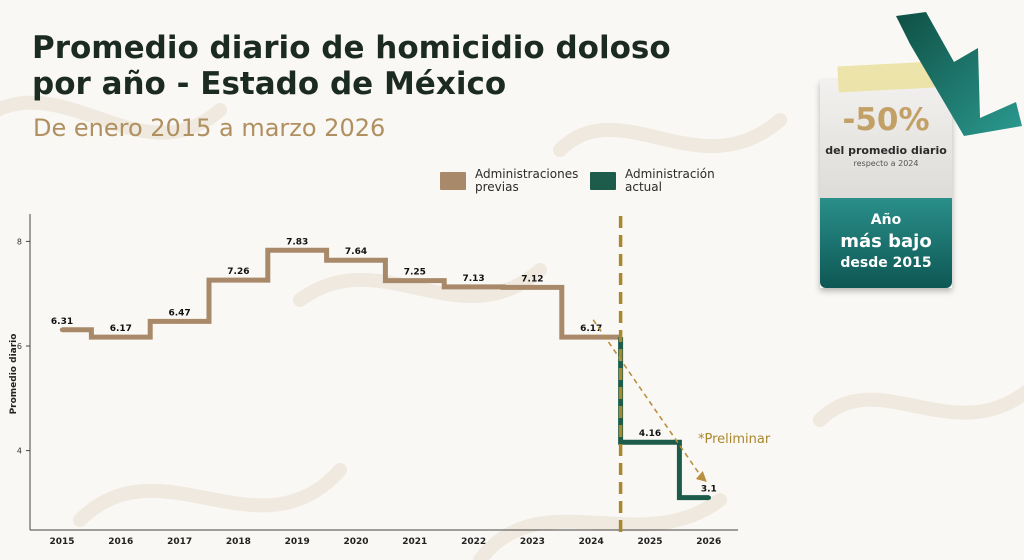 This screenshot has height=560, width=1024. I want to click on data-label: 7.25, so click(415, 273).